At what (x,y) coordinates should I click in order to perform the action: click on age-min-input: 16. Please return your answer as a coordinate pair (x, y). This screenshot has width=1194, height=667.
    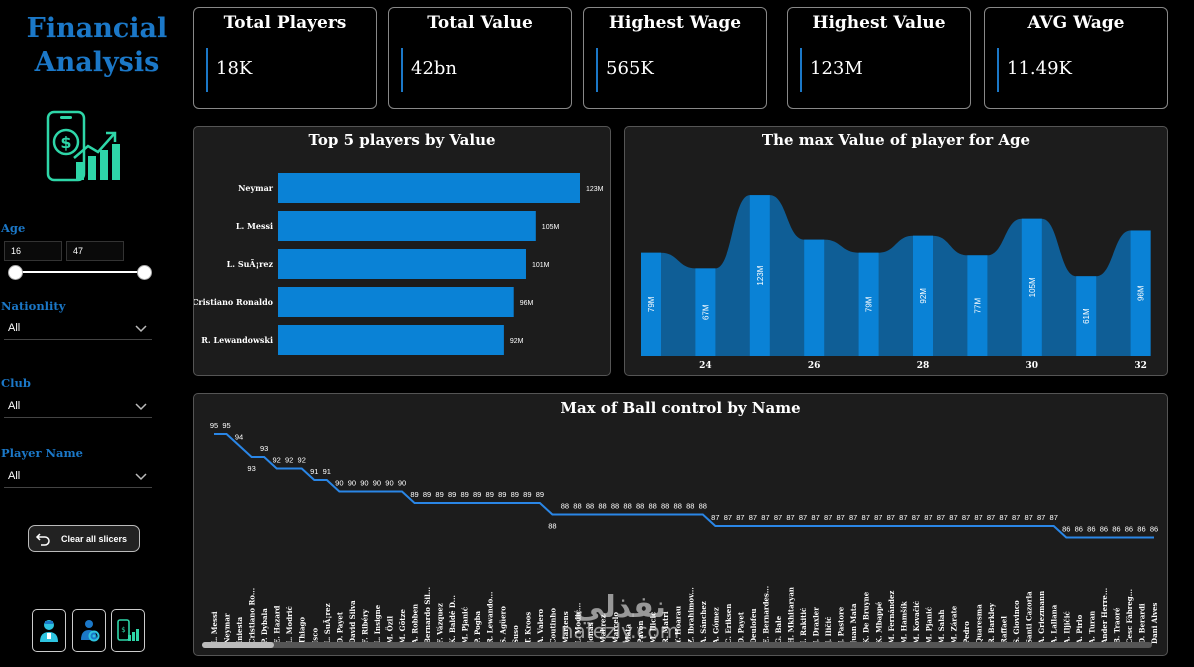
    Looking at the image, I should click on (33, 251).